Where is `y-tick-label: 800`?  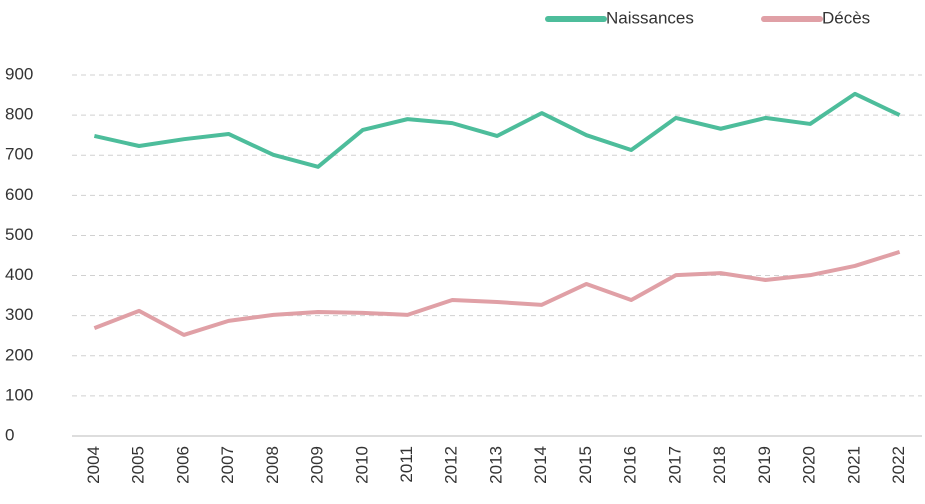 y-tick-label: 800 is located at coordinates (19, 114).